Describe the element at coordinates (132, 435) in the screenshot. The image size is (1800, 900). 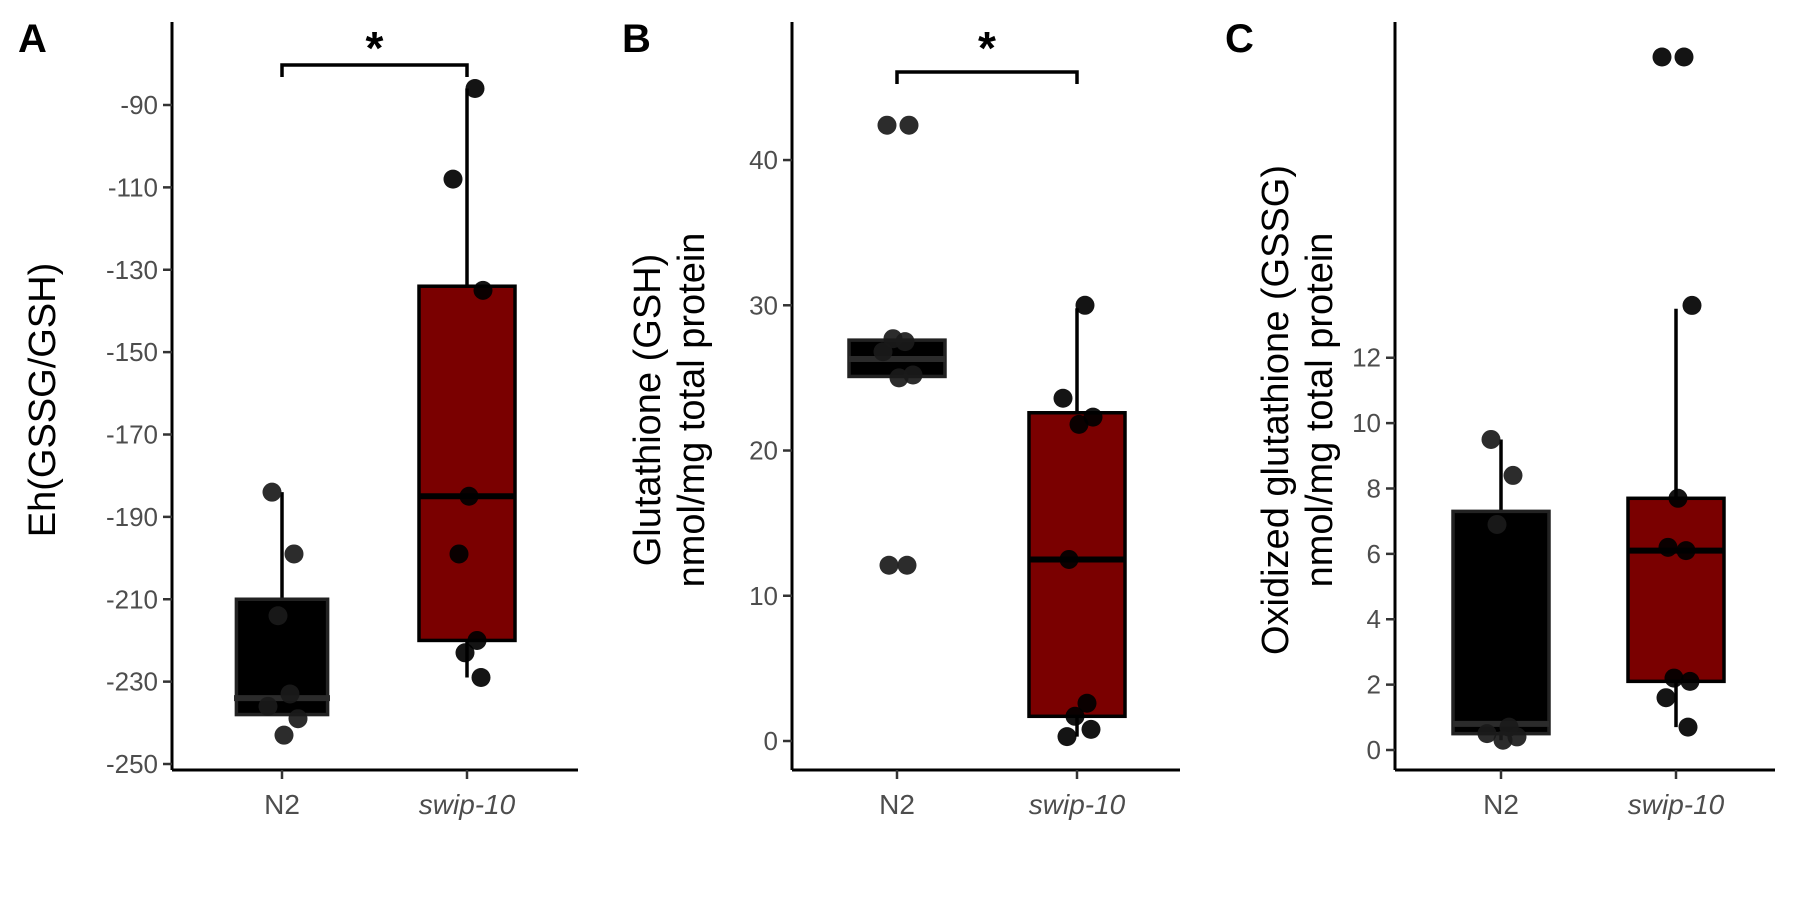
I see `y-tick-label: -170` at that location.